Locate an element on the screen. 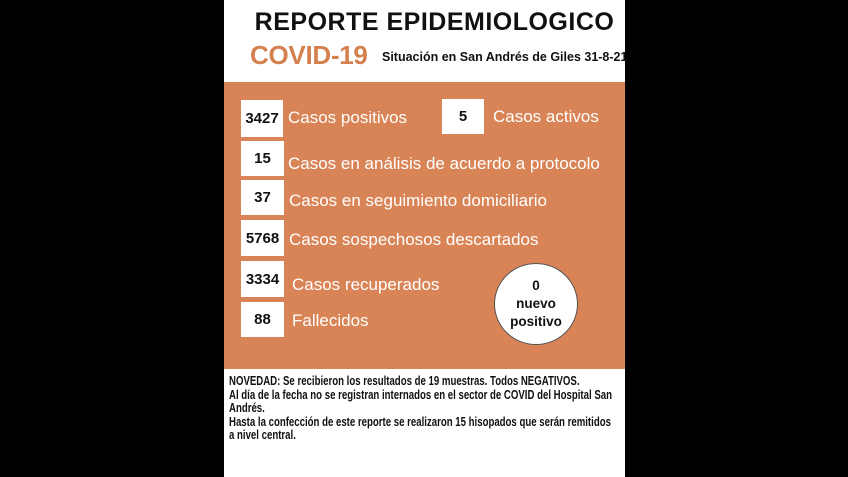 The image size is (848, 477). covid-label: COVID-19 is located at coordinates (309, 55).